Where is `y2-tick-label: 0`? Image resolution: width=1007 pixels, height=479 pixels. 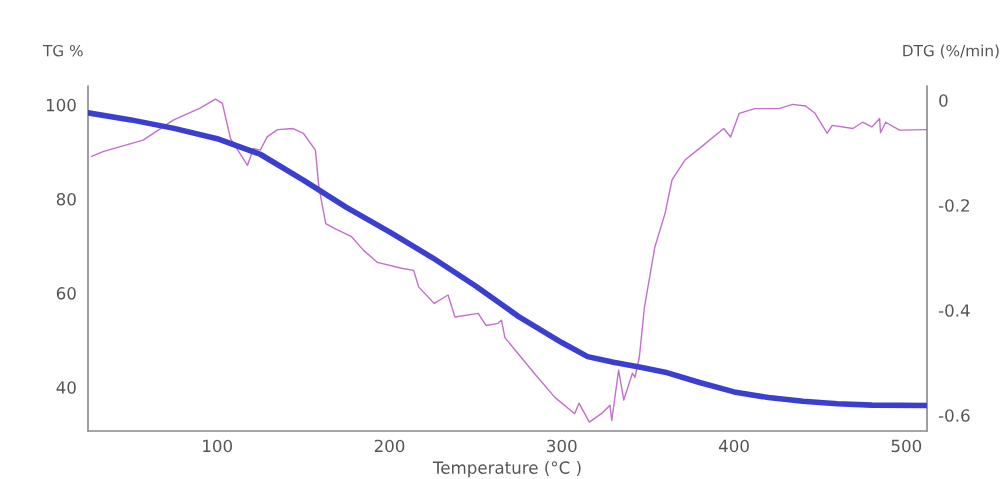
y2-tick-label: 0 is located at coordinates (943, 100).